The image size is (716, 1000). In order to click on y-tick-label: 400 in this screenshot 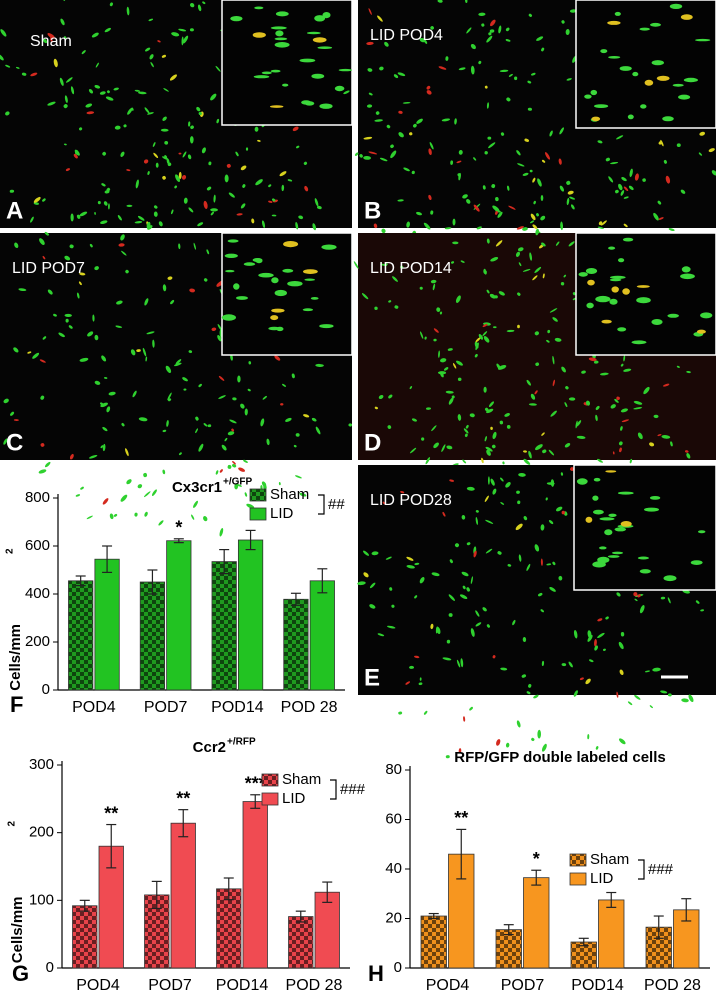, I will do `click(37, 593)`.